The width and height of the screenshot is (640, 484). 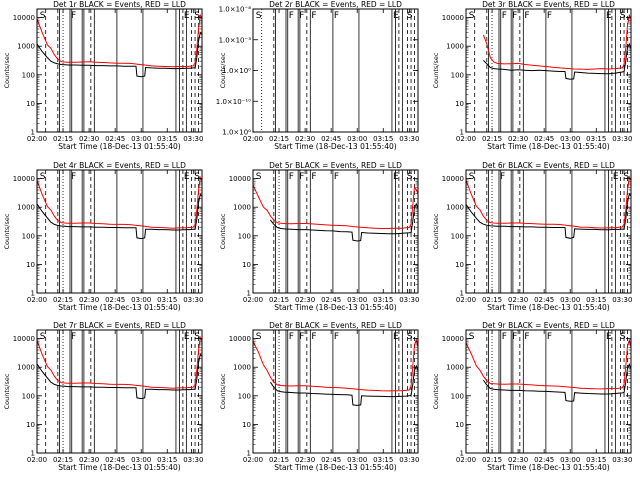 I want to click on chart-title: Det 6r BLACK = Events, RED = LLD, so click(x=548, y=165).